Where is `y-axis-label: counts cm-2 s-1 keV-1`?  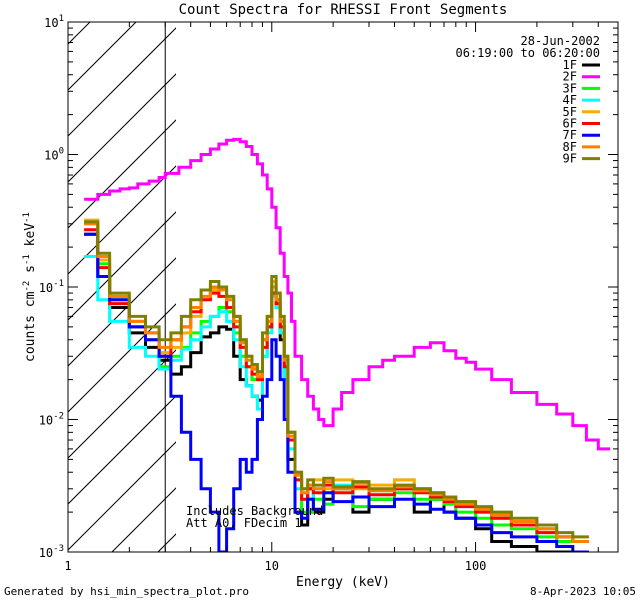 y-axis-label: counts cm-2 s-1 keV-1 is located at coordinates (30, 287).